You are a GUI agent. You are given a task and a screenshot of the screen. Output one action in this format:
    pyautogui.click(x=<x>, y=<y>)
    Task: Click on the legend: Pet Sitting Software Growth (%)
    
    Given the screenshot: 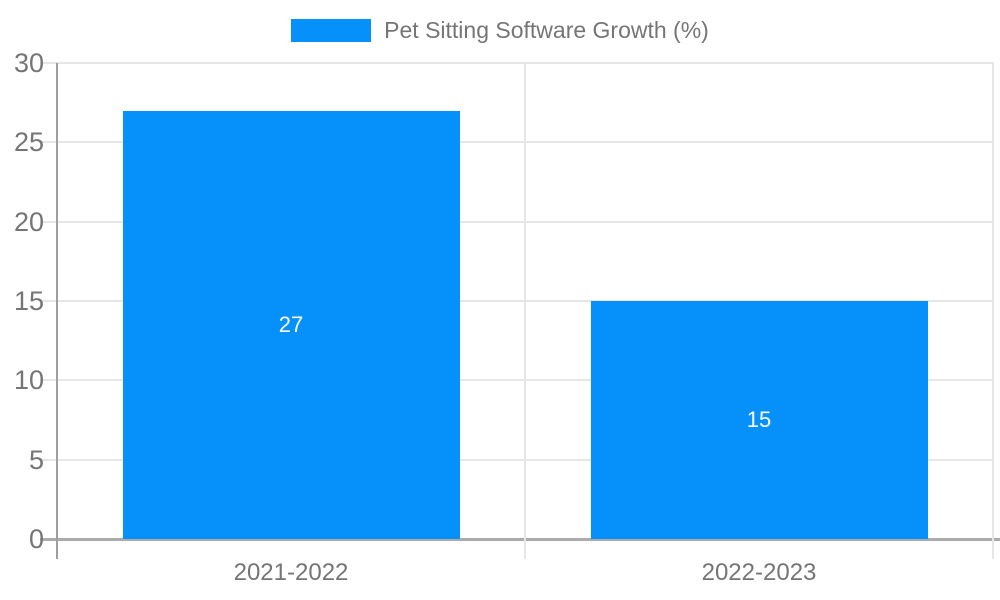 What is the action you would take?
    pyautogui.click(x=500, y=30)
    